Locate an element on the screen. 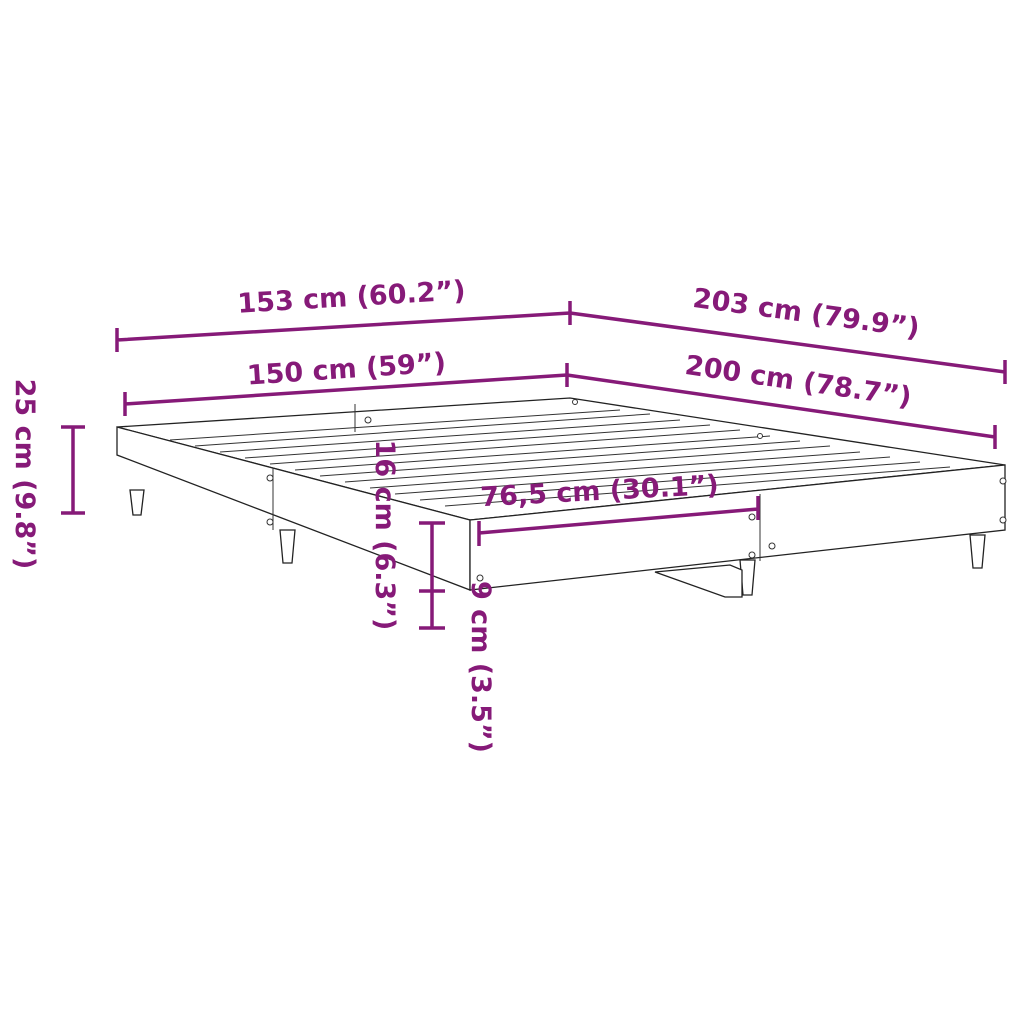 This screenshot has width=1024, height=1024. outer-length-line is located at coordinates (788, 347).